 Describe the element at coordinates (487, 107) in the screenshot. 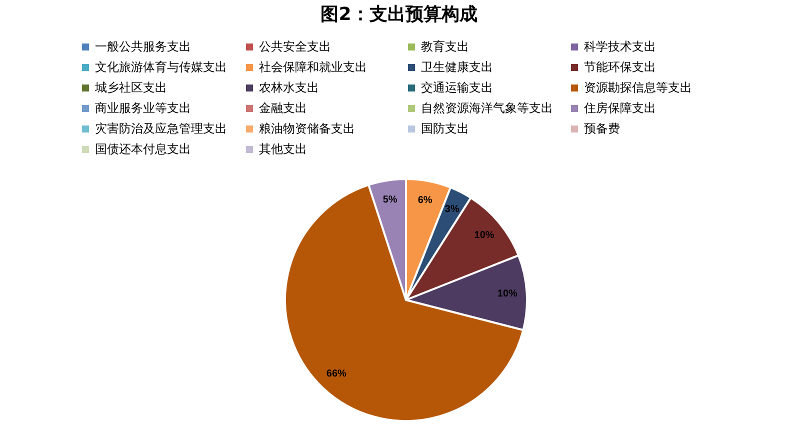

I see `legend-label: 自然资源海洋气象等支出` at that location.